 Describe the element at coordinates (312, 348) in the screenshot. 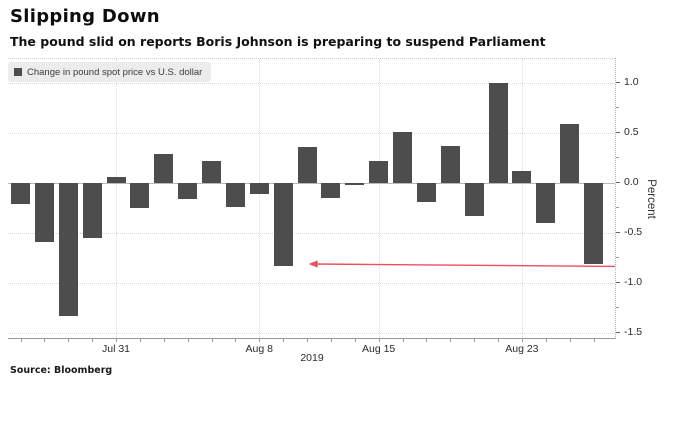

I see `x-axis: Jul 31 Aug 8 Aug 15 Aug 23` at that location.